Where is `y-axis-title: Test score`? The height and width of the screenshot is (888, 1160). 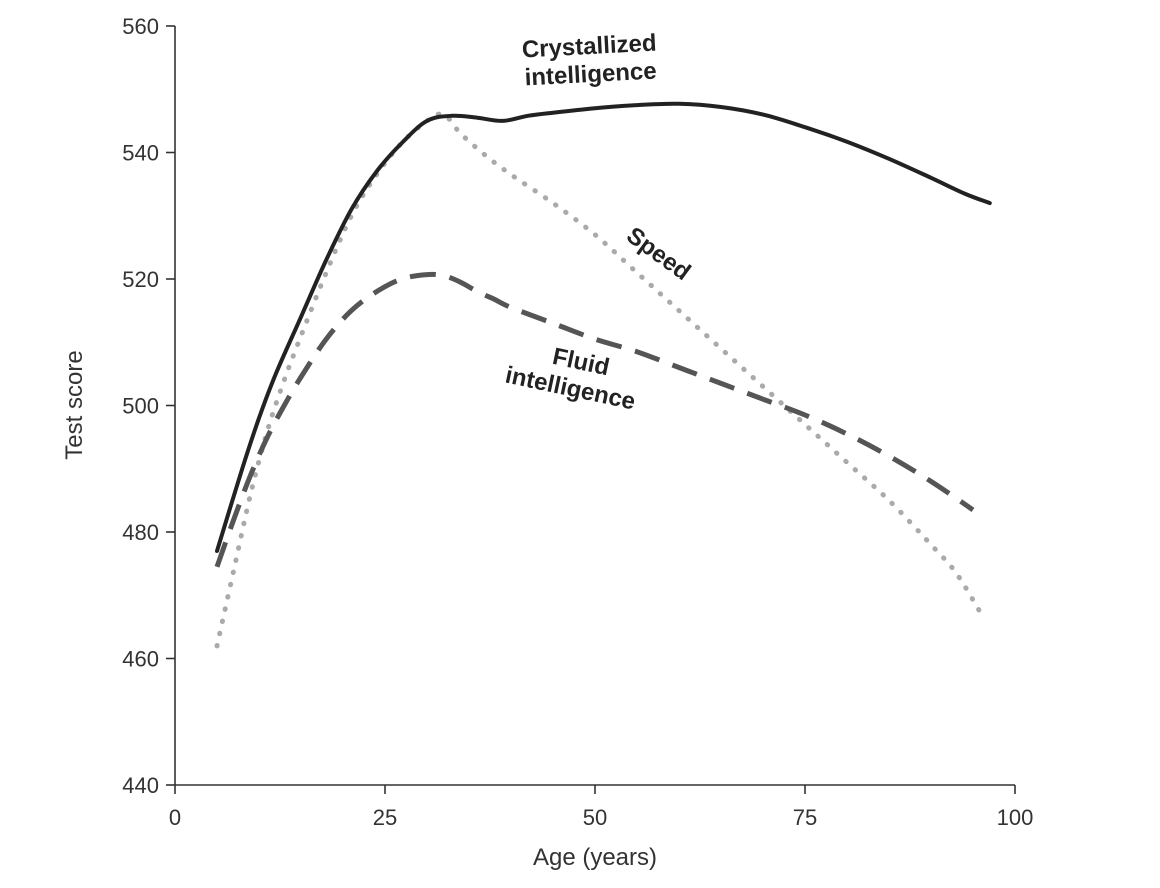 y-axis-title: Test score is located at coordinates (74, 404).